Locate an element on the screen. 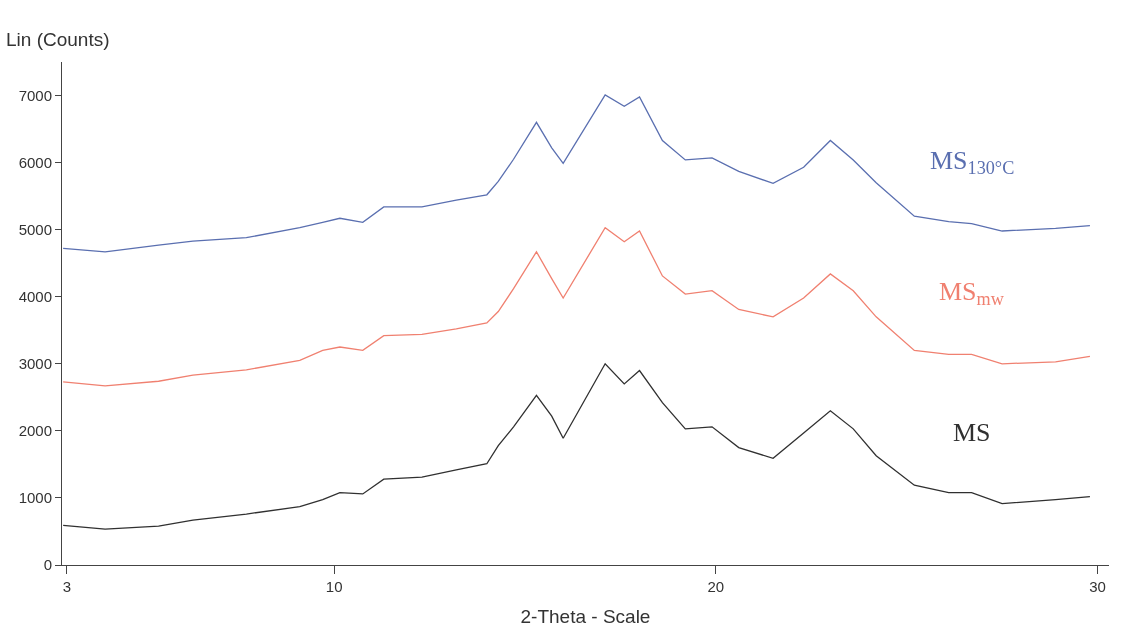 The height and width of the screenshot is (635, 1133). x-tick-label: 30 is located at coordinates (1097, 586).